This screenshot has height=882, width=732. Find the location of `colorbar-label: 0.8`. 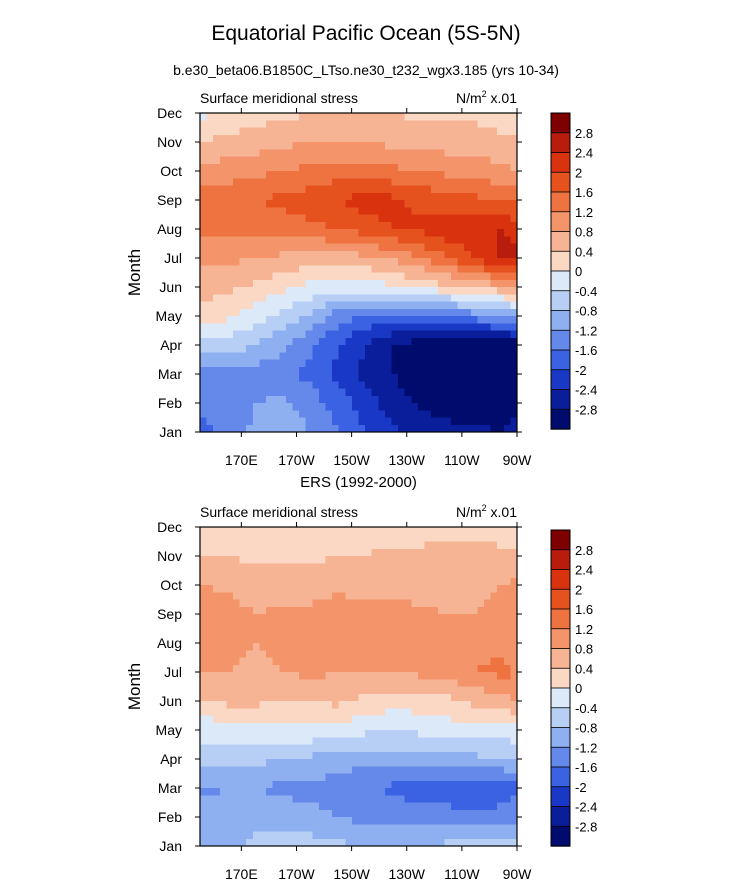

colorbar-label: 0.8 is located at coordinates (584, 649).